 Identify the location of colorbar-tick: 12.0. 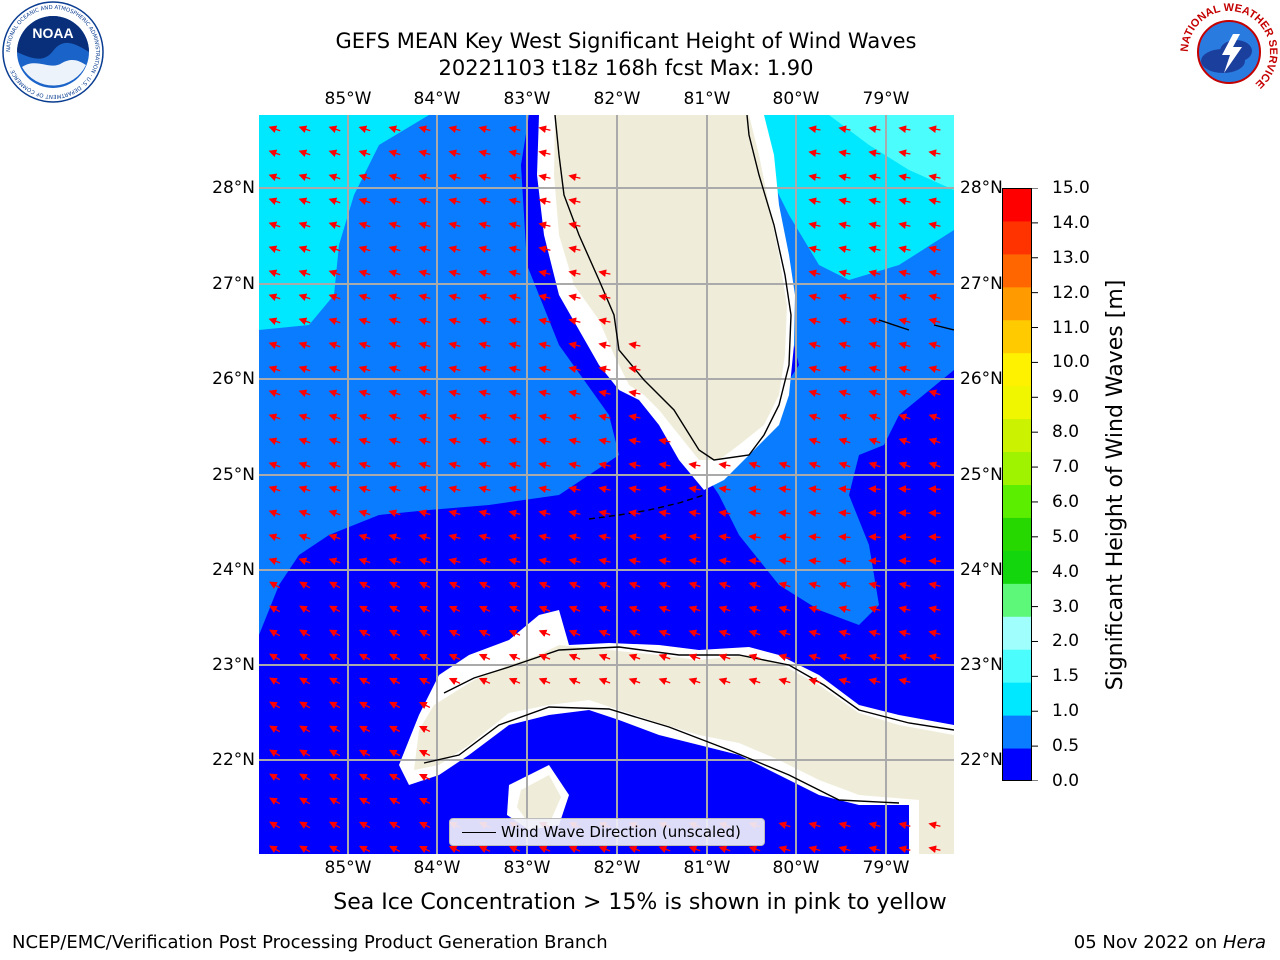
(1071, 292).